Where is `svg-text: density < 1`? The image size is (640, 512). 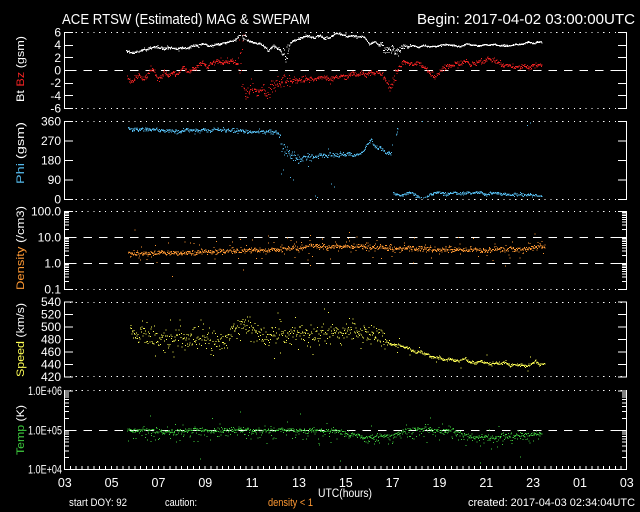 svg-text: density < 1 is located at coordinates (290, 503).